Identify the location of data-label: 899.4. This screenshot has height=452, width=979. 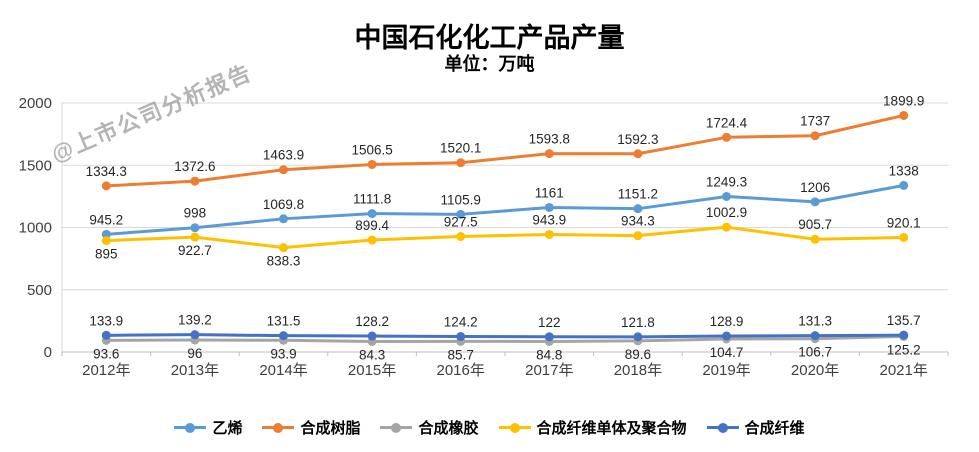
(372, 225).